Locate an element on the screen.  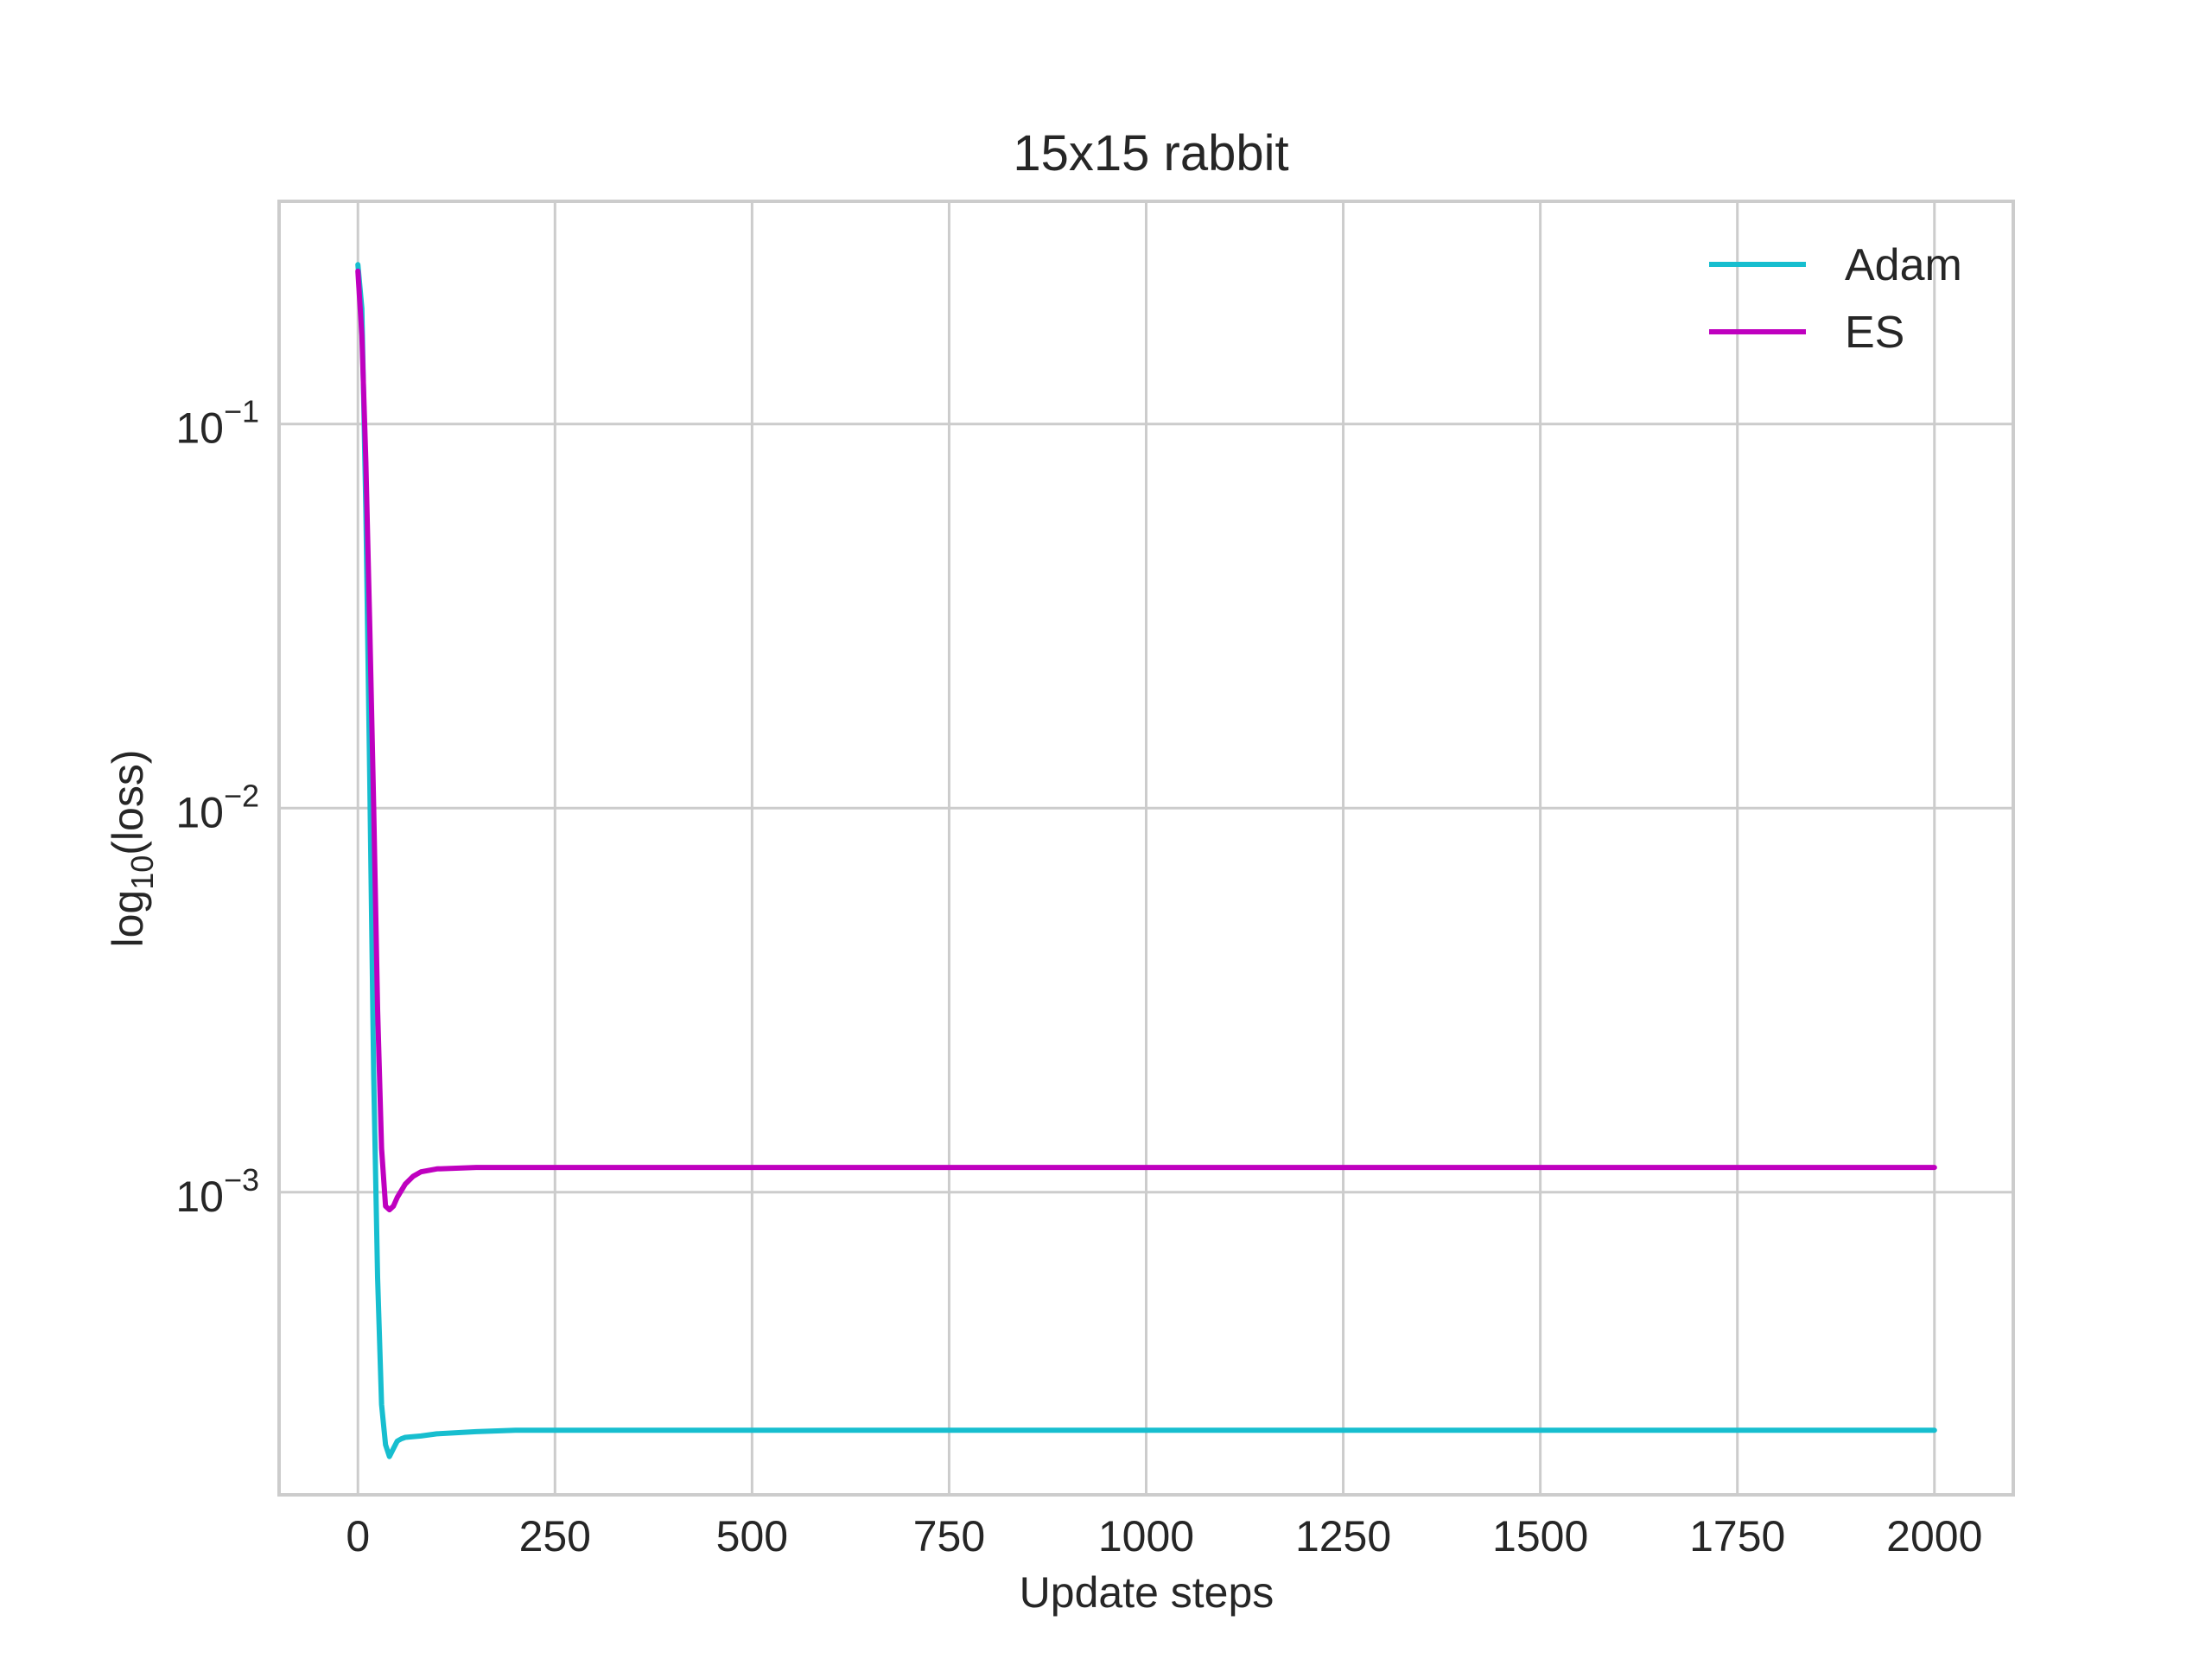
y-axis-label: log10(loss) is located at coordinates (132, 849).